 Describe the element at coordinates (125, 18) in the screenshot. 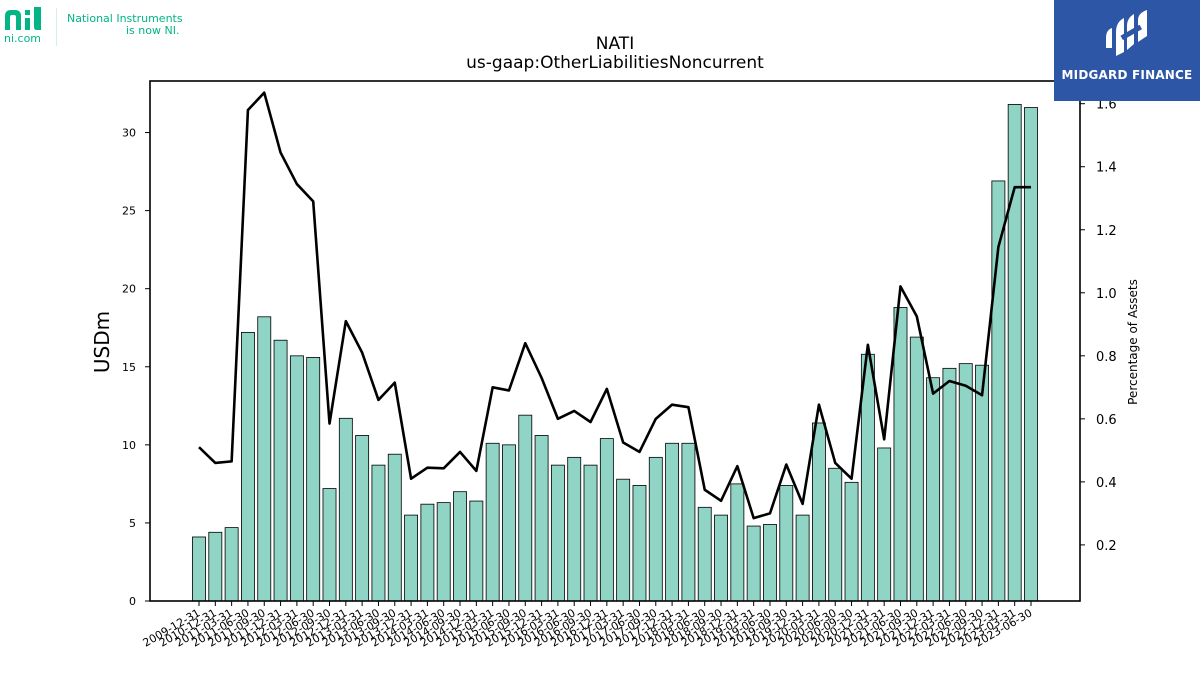

I see `logo-tagline-line1: National Instruments` at that location.